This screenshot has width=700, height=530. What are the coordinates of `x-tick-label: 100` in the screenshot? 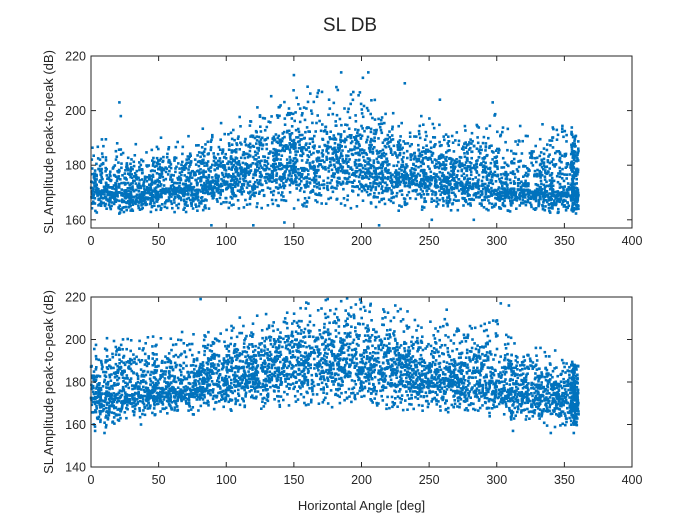 It's located at (226, 241).